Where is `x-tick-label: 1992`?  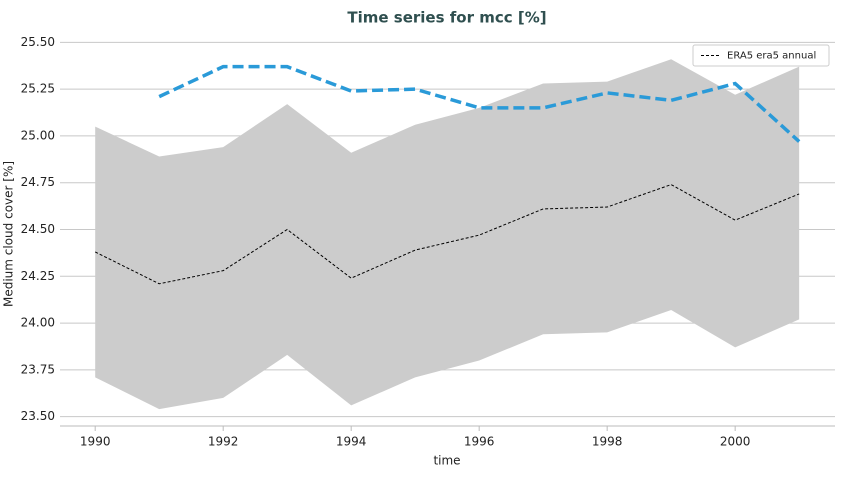 x-tick-label: 1992 is located at coordinates (223, 442).